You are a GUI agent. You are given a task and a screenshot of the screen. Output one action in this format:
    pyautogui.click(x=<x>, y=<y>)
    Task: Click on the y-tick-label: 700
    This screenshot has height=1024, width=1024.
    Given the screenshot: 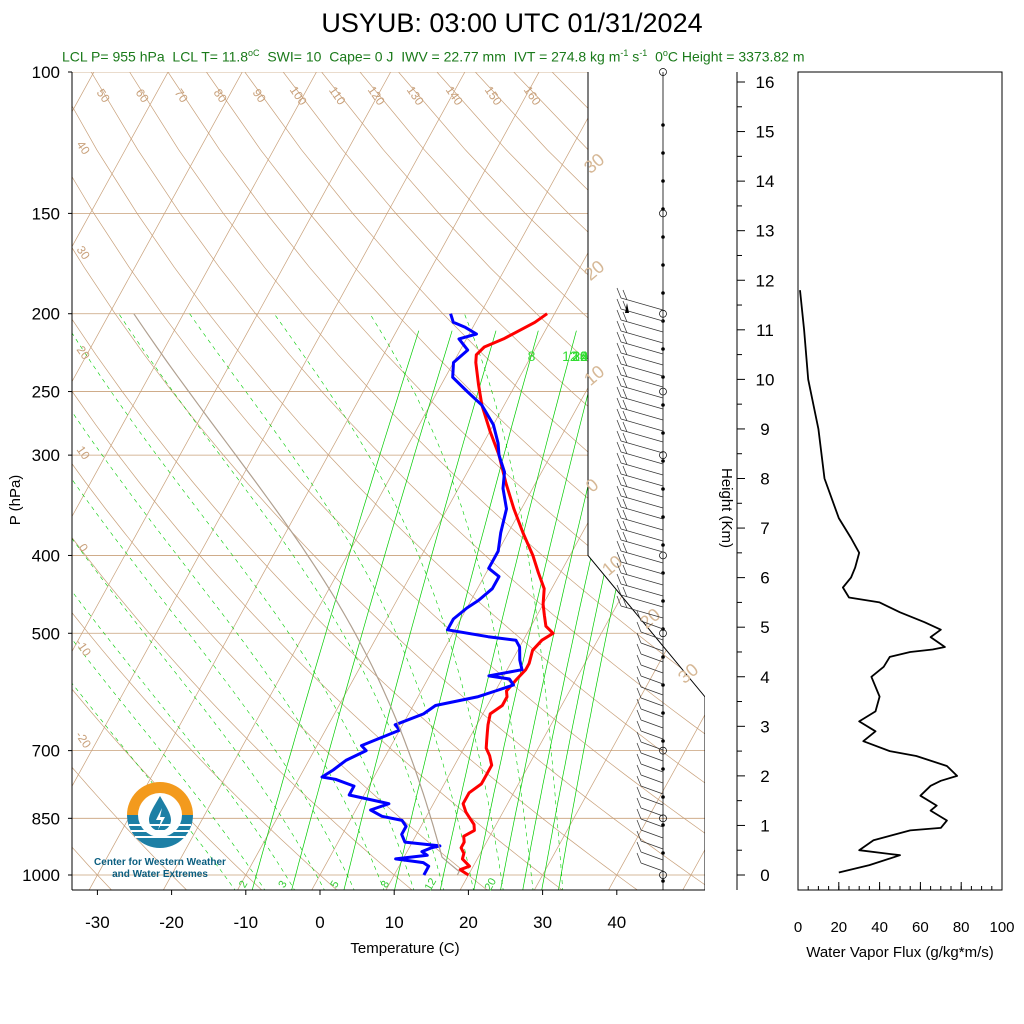 What is the action you would take?
    pyautogui.click(x=46, y=751)
    